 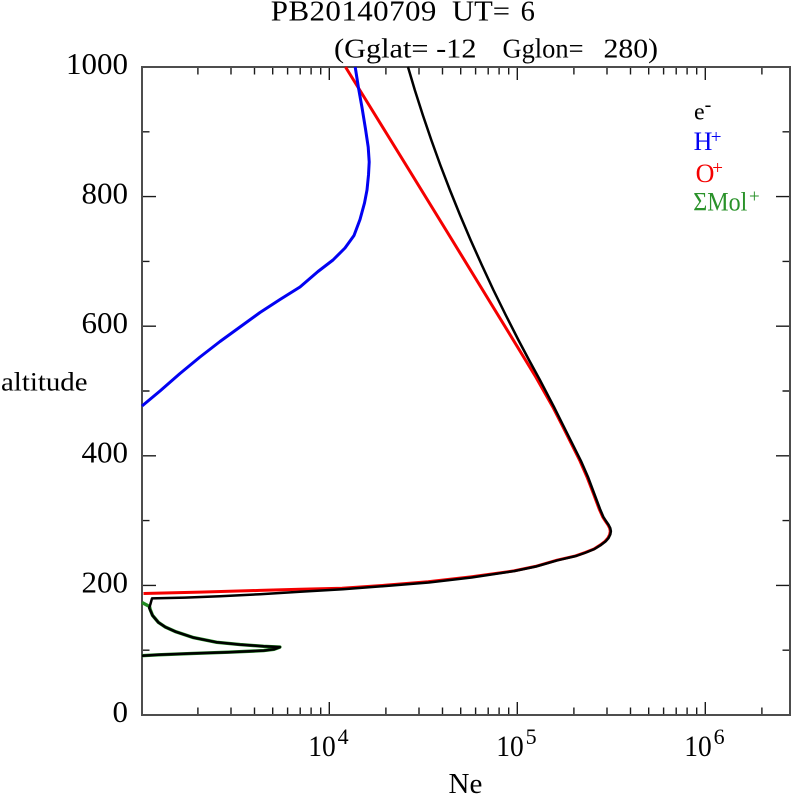 I want to click on svg-text: 0, so click(x=121, y=711).